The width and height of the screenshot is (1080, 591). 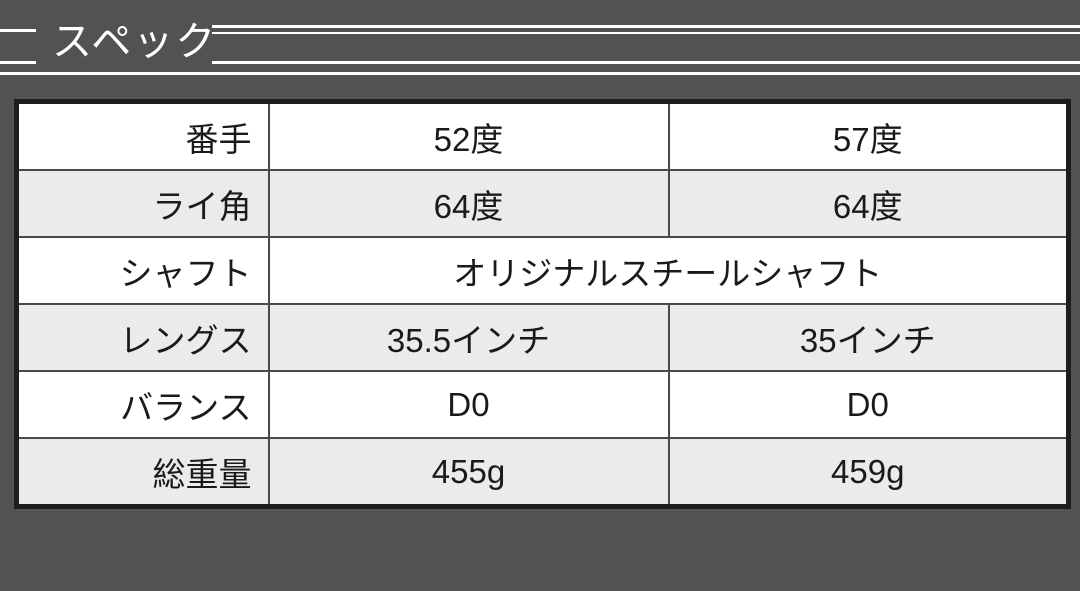 I want to click on table-row: バランス D0 D0, so click(x=542, y=404).